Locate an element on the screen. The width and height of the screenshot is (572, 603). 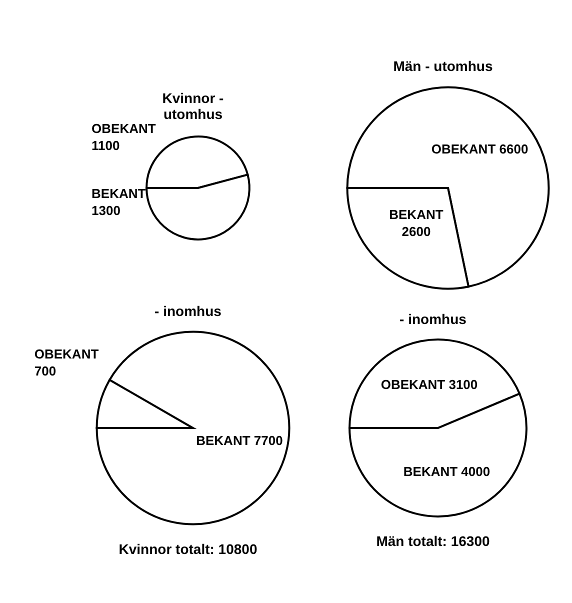
data-label: 2600 is located at coordinates (416, 232).